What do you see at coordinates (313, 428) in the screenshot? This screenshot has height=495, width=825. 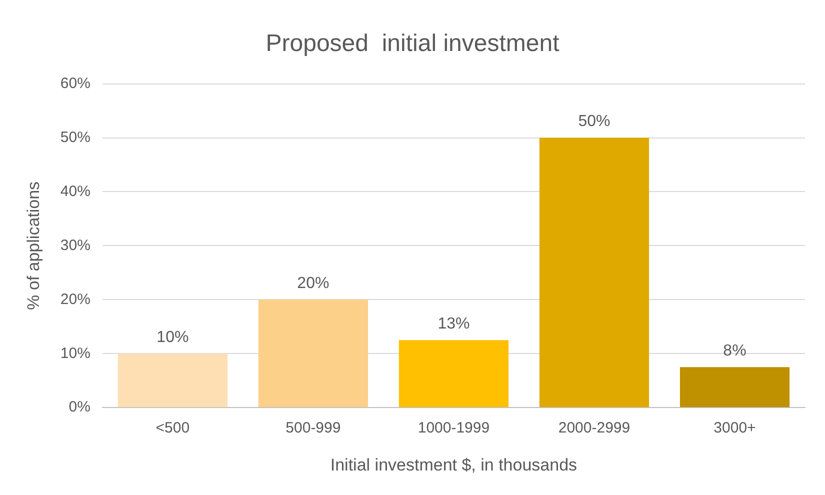 I see `x-tick-label: 500-999` at bounding box center [313, 428].